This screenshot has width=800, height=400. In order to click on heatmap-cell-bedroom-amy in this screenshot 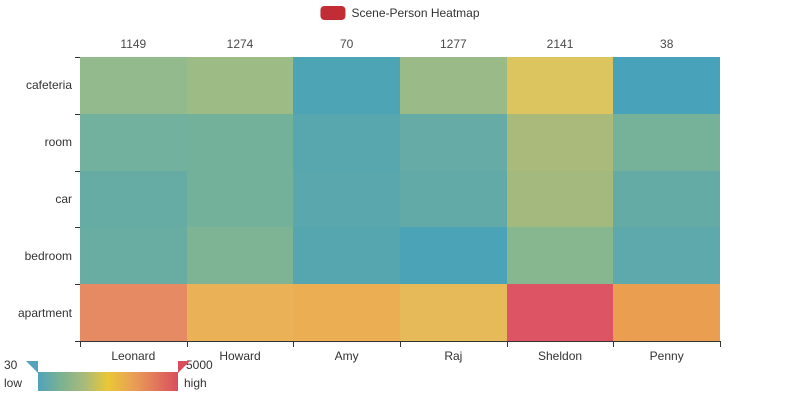, I will do `click(346, 256)`.